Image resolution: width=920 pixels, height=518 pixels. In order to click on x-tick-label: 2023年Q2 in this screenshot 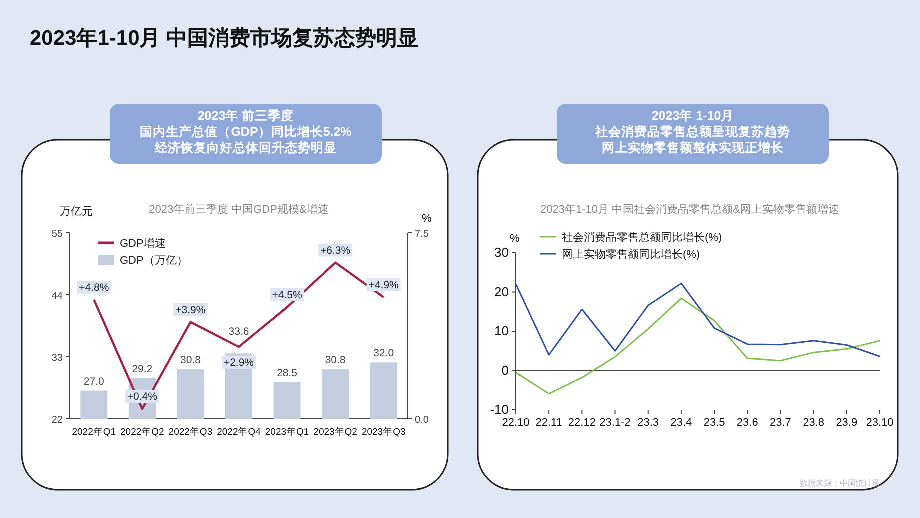, I will do `click(336, 432)`.